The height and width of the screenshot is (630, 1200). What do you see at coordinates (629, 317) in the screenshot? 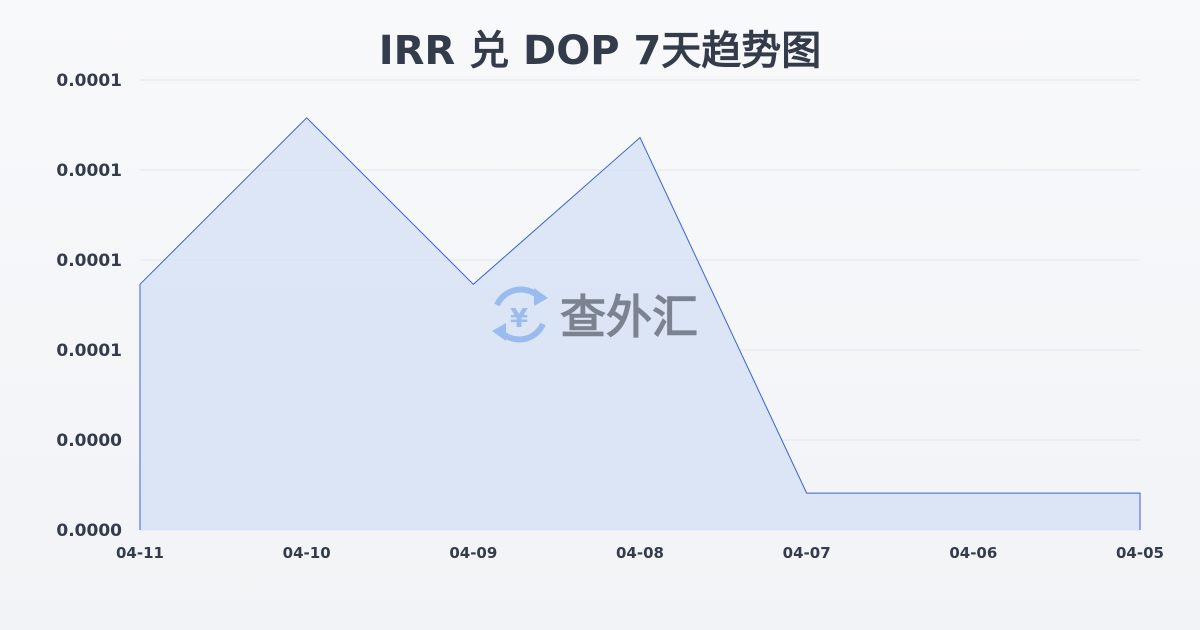
I see `watermark-text: 查外汇` at bounding box center [629, 317].